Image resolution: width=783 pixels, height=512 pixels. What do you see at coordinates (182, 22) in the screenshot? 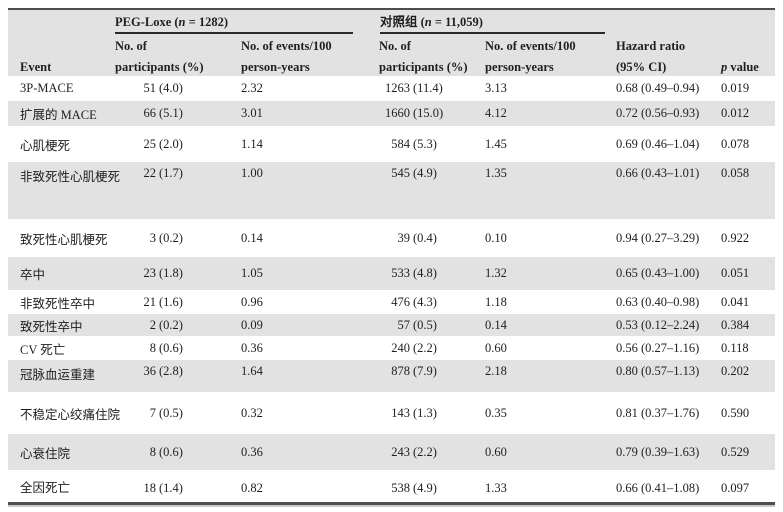
I see `group1-label-n: n` at bounding box center [182, 22].